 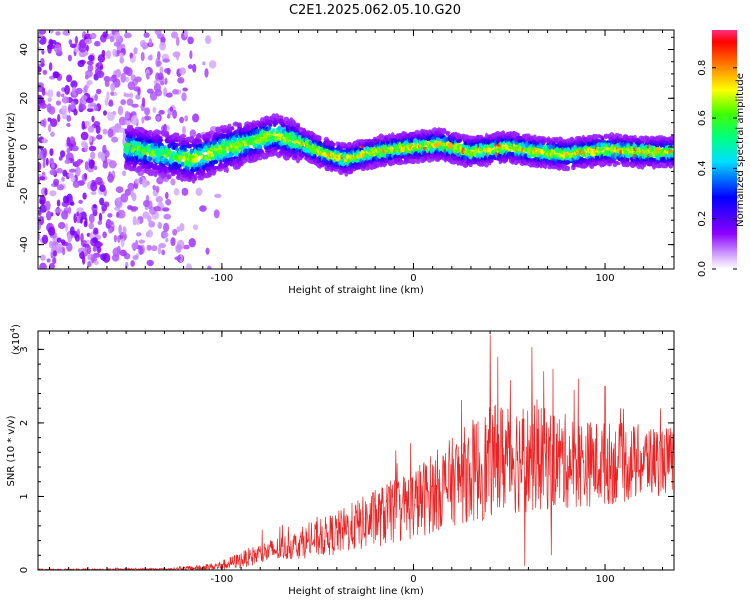 I want to click on y-tick-label: 2, so click(x=24, y=423).